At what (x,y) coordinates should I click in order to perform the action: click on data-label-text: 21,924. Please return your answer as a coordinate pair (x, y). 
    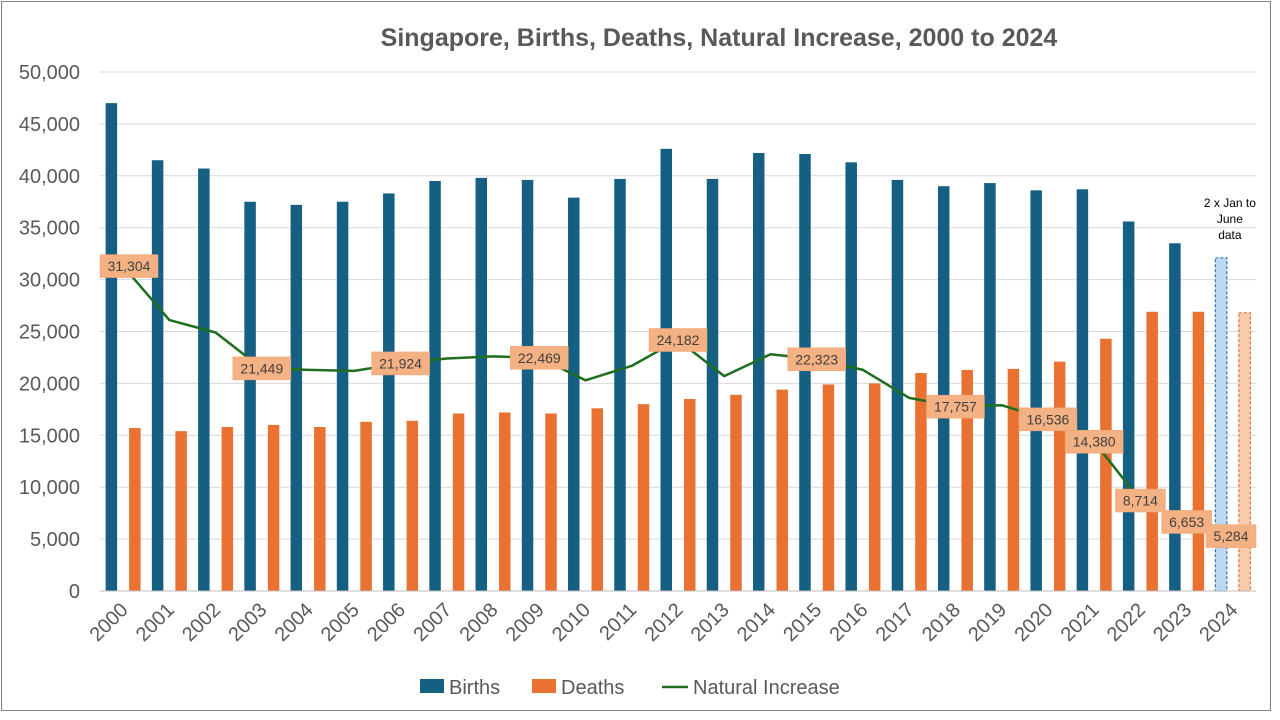
    Looking at the image, I should click on (400, 363).